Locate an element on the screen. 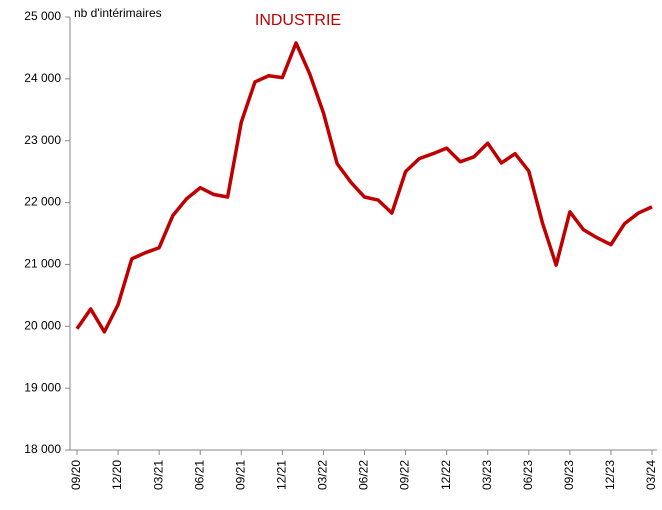 This screenshot has height=510, width=662. x-tick-label: 09/20 is located at coordinates (76, 475).